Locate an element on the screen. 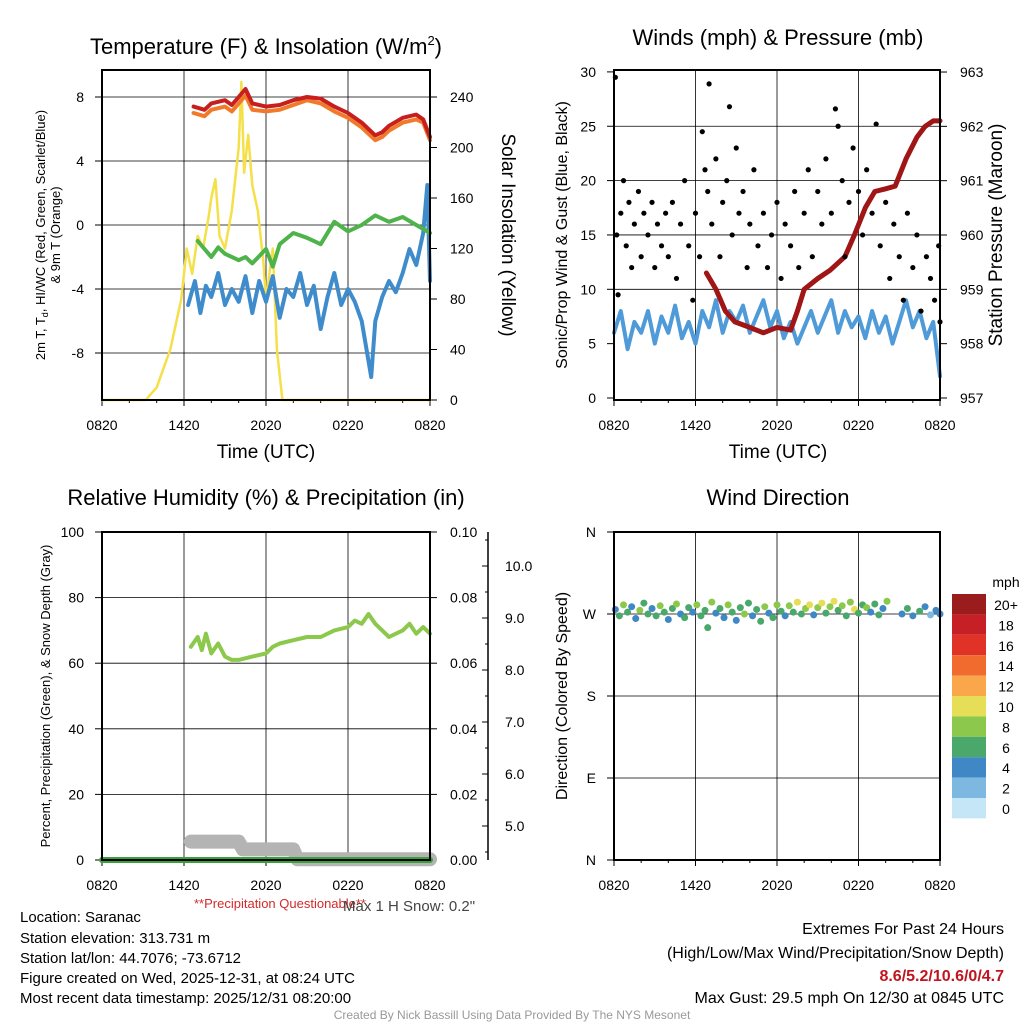 Image resolution: width=1024 pixels, height=1024 pixels. x-tick-label: 1420 is located at coordinates (695, 425).